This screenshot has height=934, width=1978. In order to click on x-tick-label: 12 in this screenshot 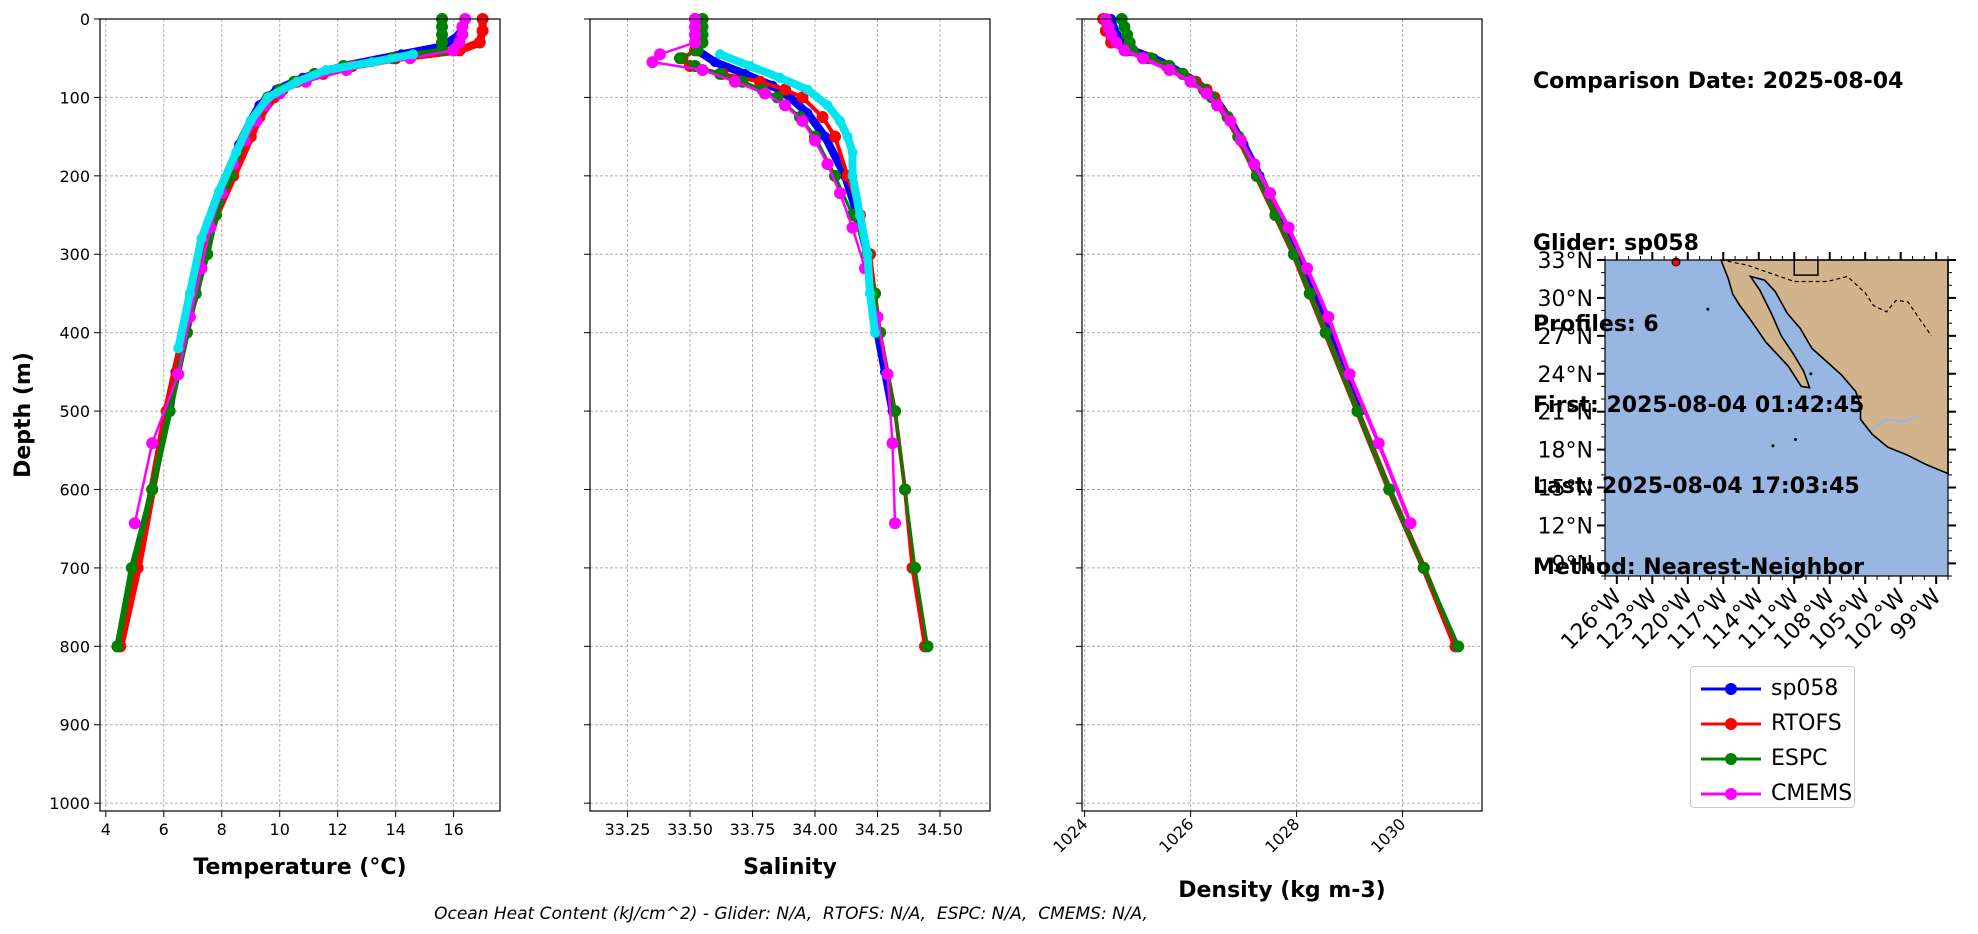, I will do `click(338, 829)`.